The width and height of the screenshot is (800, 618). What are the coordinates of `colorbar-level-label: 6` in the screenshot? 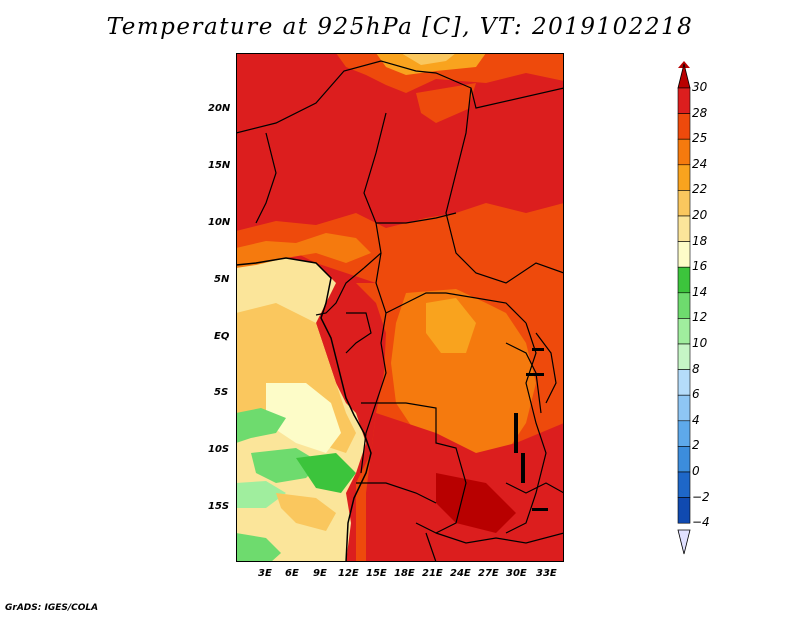 It's located at (696, 394).